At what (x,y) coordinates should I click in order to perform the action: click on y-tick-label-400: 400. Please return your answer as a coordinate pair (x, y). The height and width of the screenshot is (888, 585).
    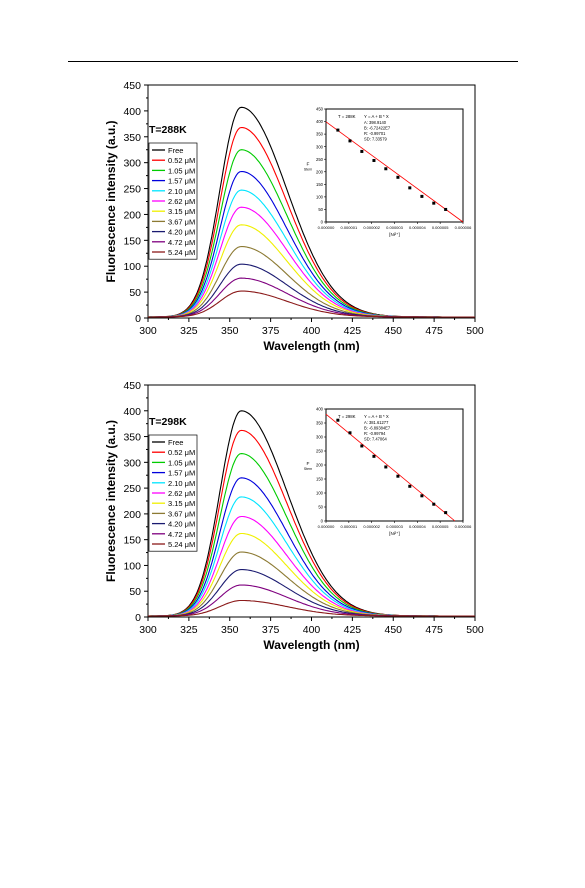
    Looking at the image, I should click on (132, 412).